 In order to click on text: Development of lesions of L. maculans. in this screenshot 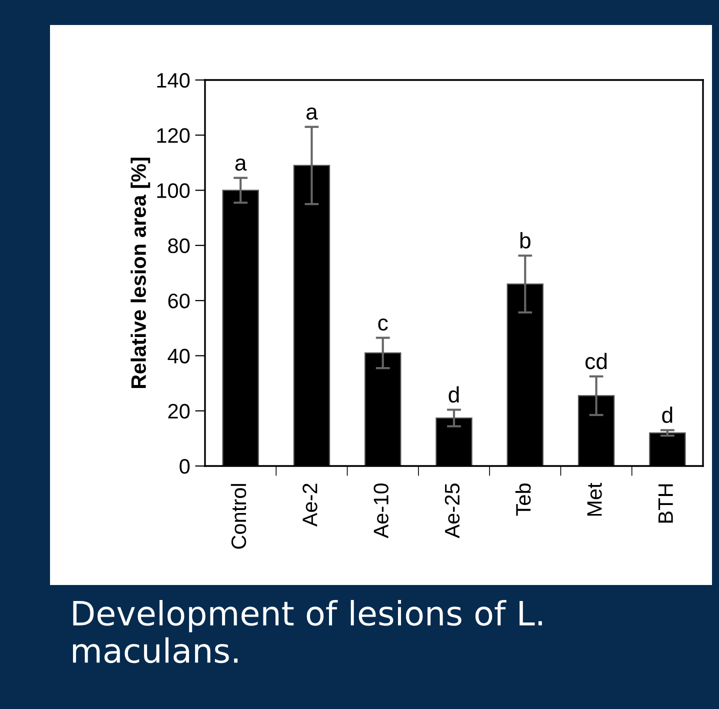, I will do `click(307, 632)`.